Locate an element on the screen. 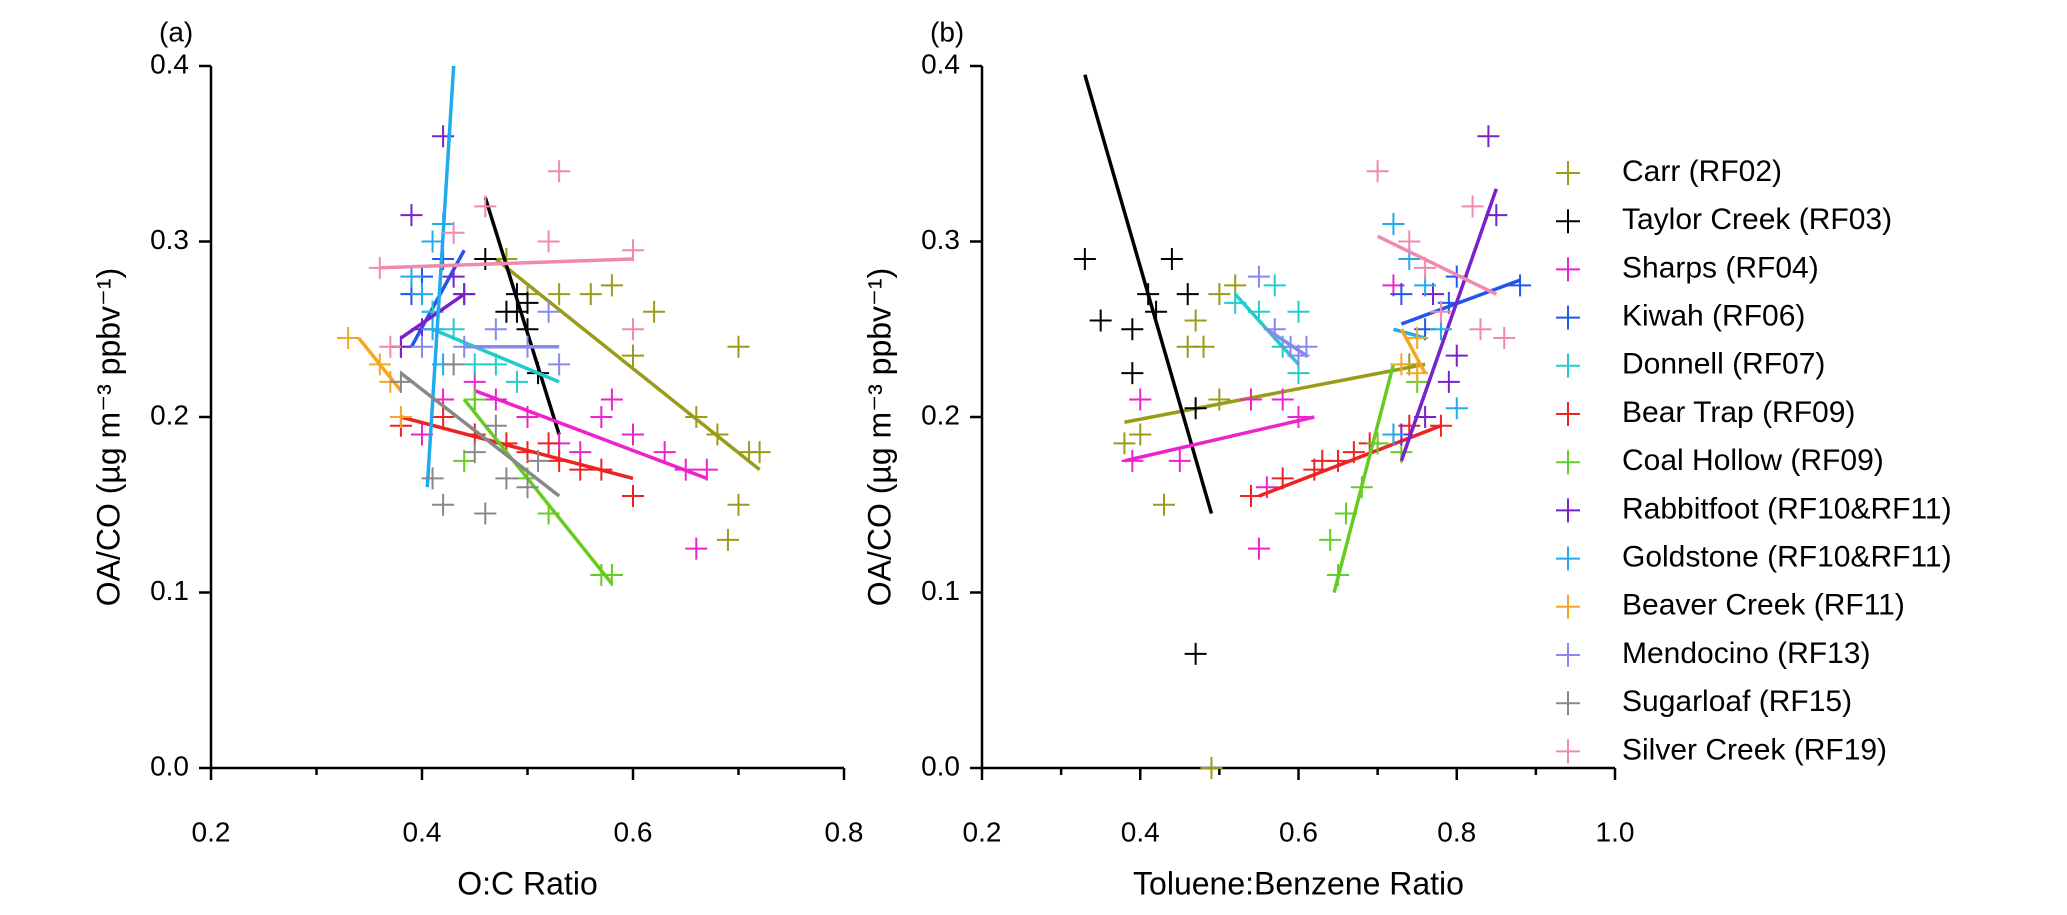 Image resolution: width=2067 pixels, height=915 pixels. y-tick-label: 0.2 is located at coordinates (940, 414).